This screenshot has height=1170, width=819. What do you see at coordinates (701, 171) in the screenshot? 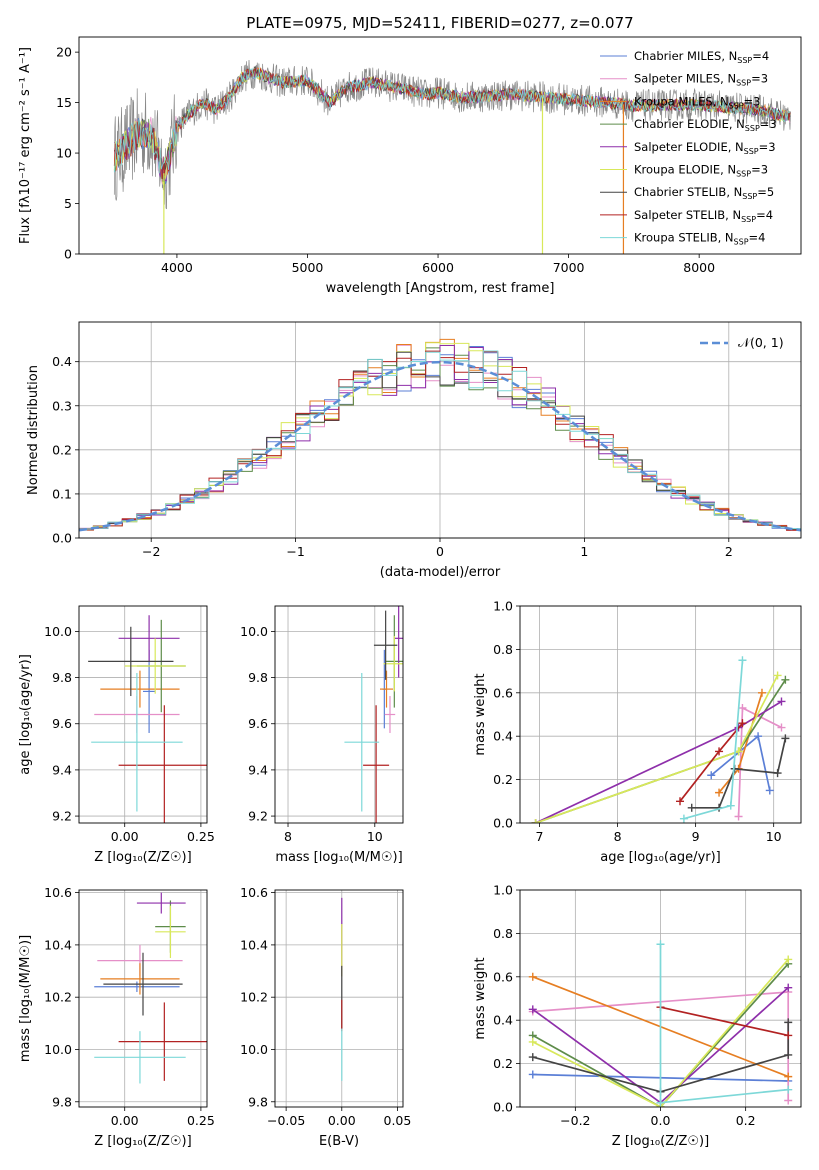
I see `legend-entry: Kroupa ELODIE, NSSP=3` at bounding box center [701, 171].